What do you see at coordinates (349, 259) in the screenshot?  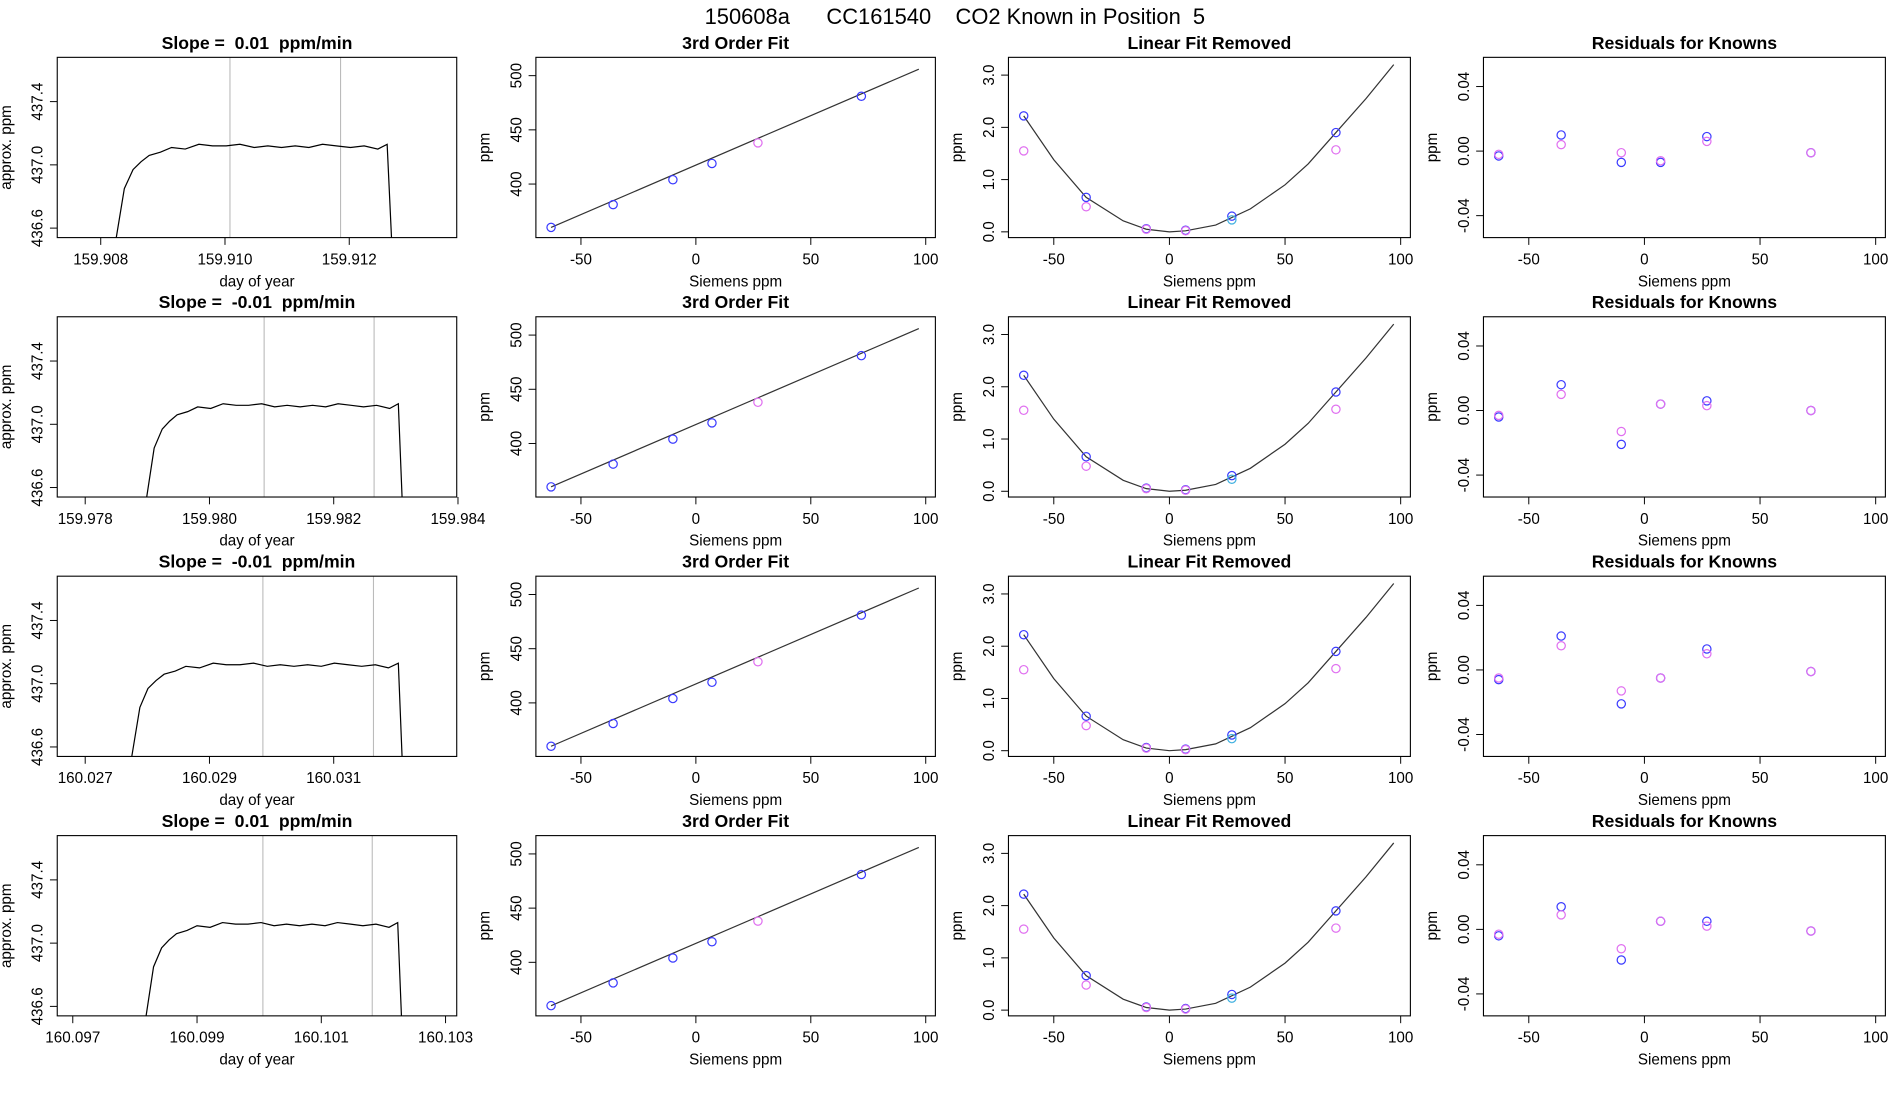 I see `x-tick-label: 159.912` at bounding box center [349, 259].